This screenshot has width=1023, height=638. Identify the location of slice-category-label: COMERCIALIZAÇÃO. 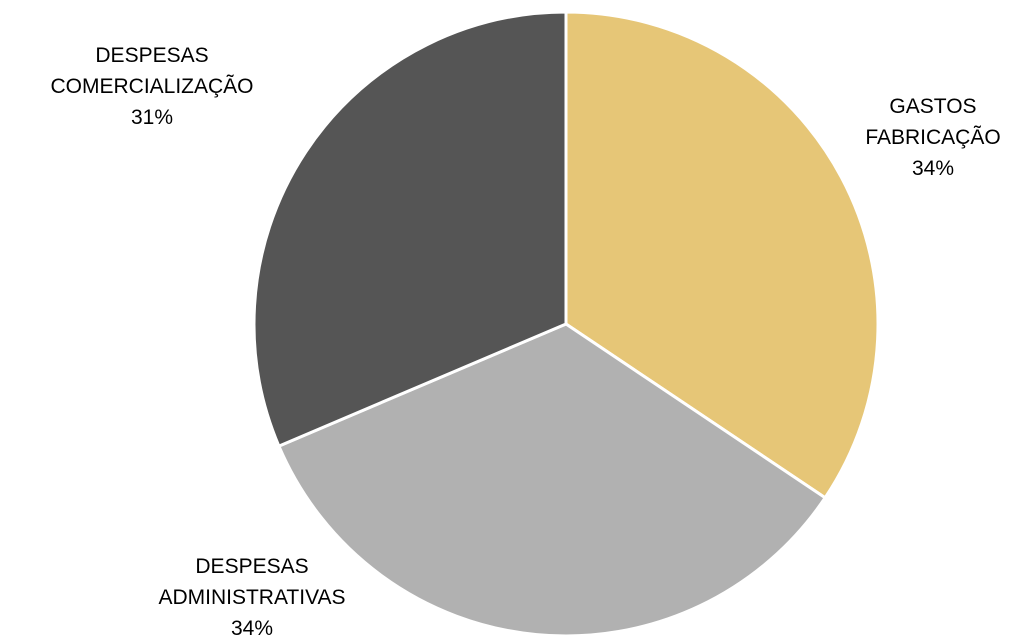
(151, 86).